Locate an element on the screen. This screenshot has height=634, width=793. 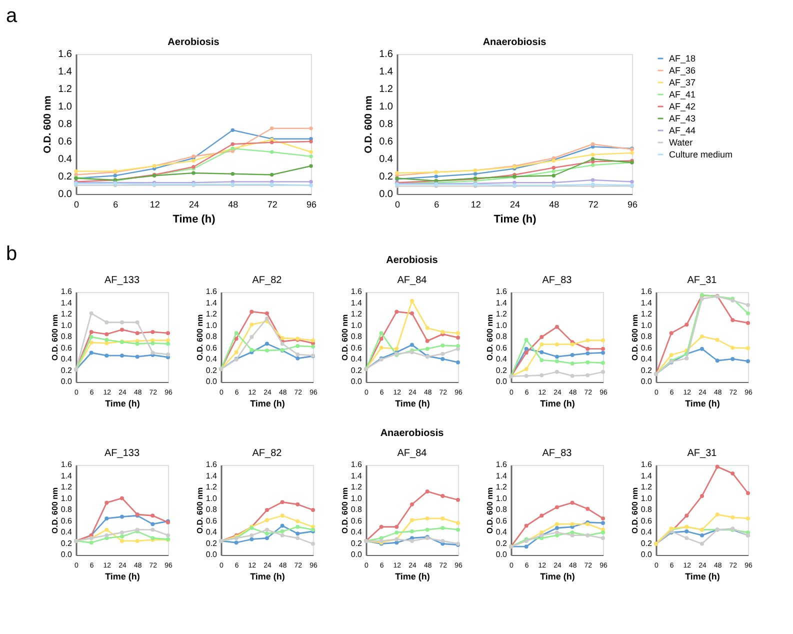
x-tick-label: 96 is located at coordinates (632, 205).